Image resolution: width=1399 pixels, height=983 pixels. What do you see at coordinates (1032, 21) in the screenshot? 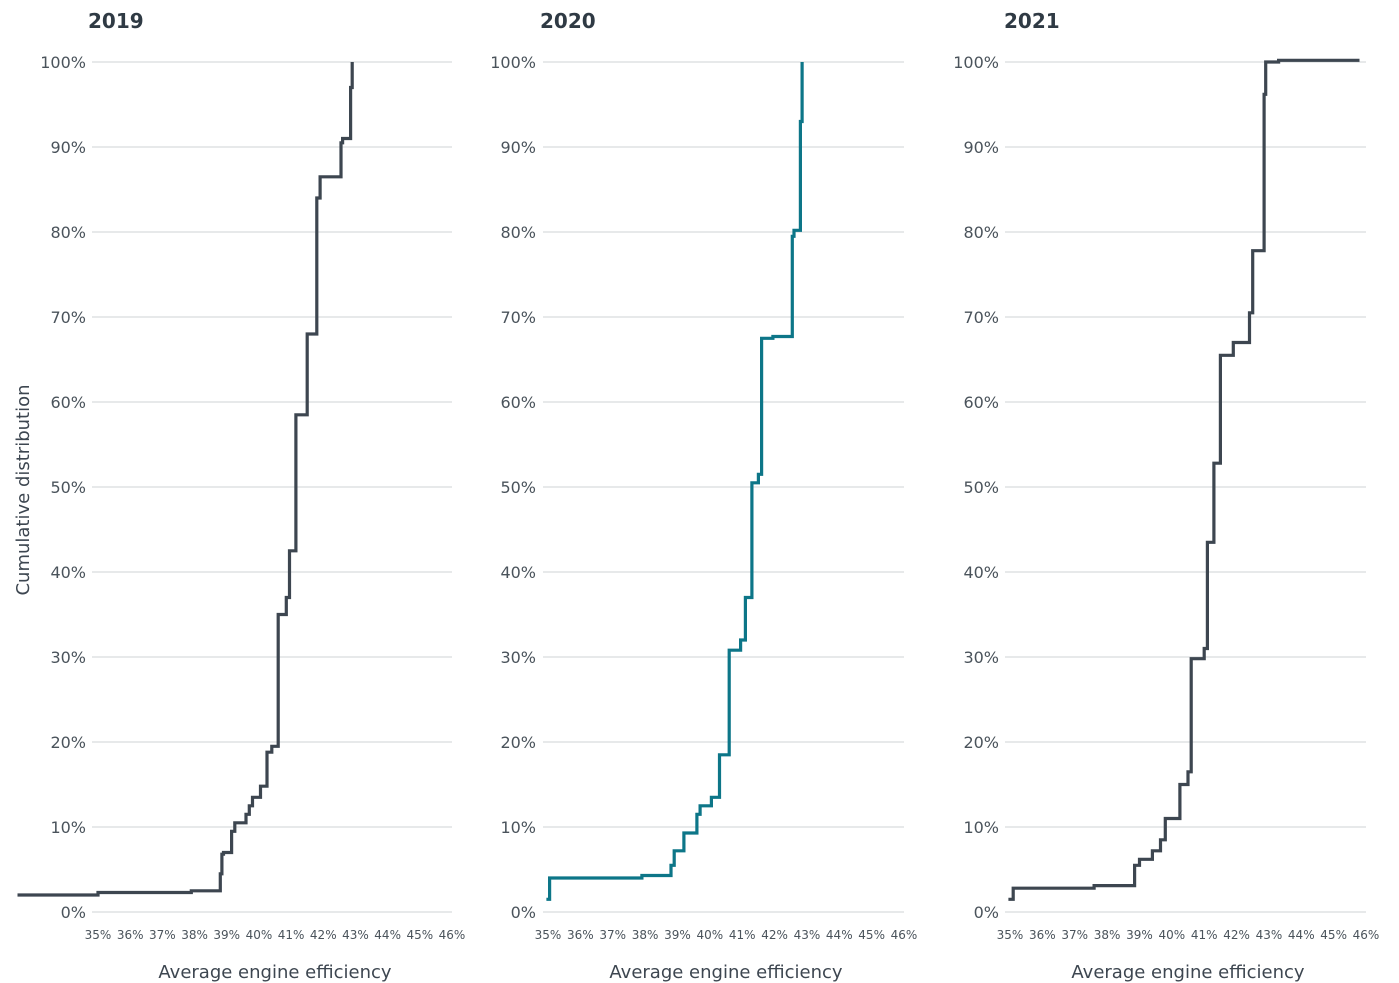
I see `panel-title: 2021` at bounding box center [1032, 21].